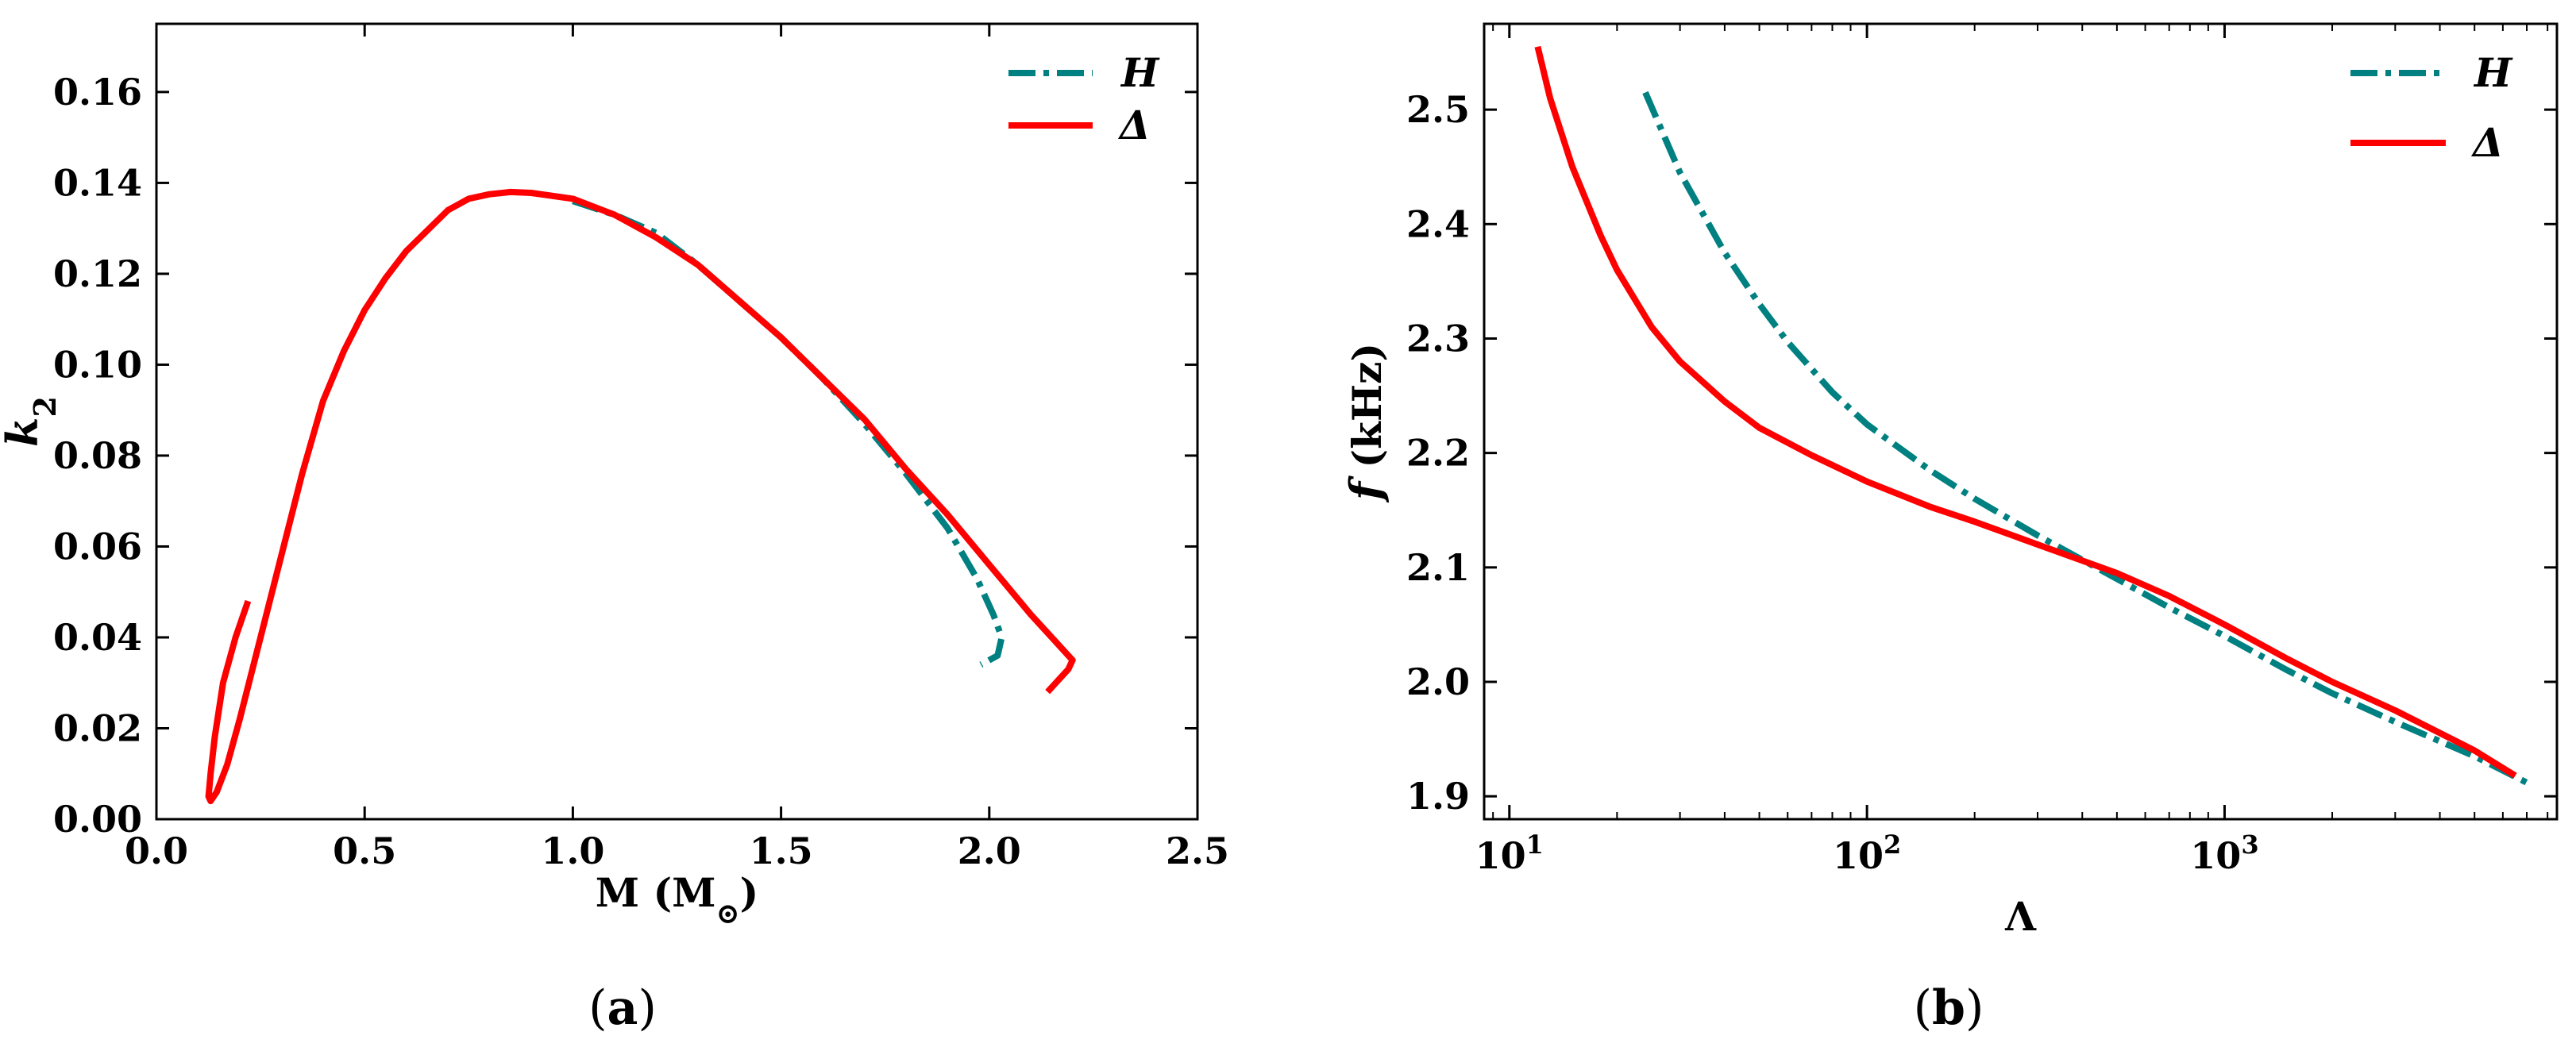 This screenshot has width=2576, height=1047. I want to click on panel-a-x-axis-label-close: ), so click(749, 892).